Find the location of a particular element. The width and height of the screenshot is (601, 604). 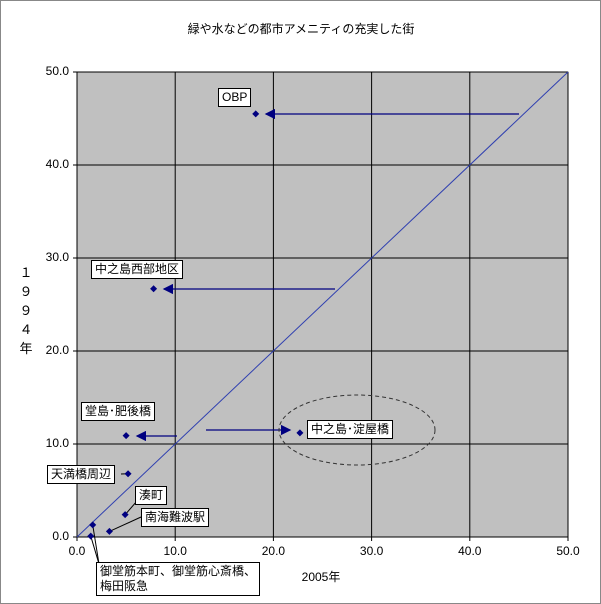

point-label: 天満橋周辺 is located at coordinates (81, 474).